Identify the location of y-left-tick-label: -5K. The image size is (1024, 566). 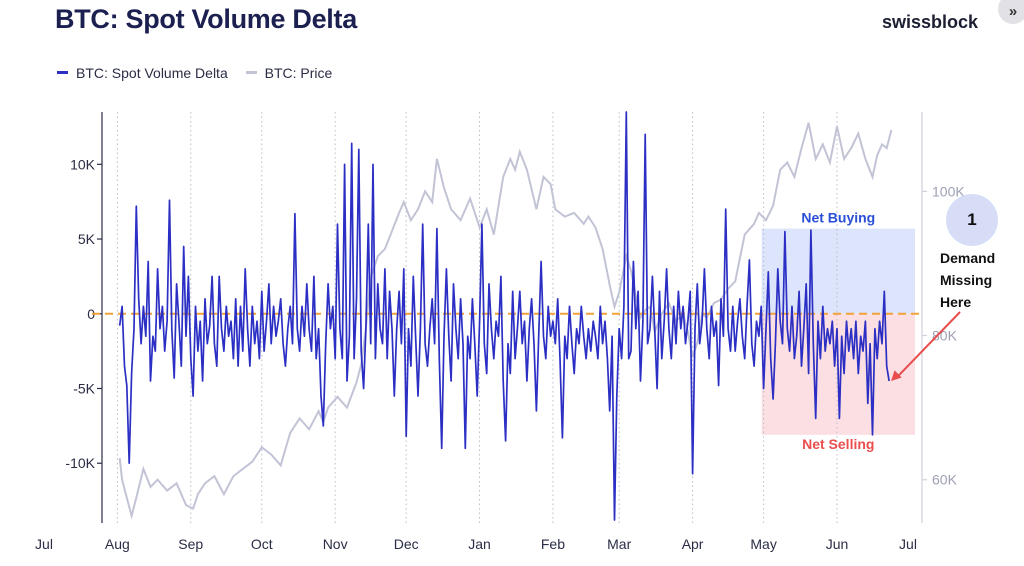
(84, 388).